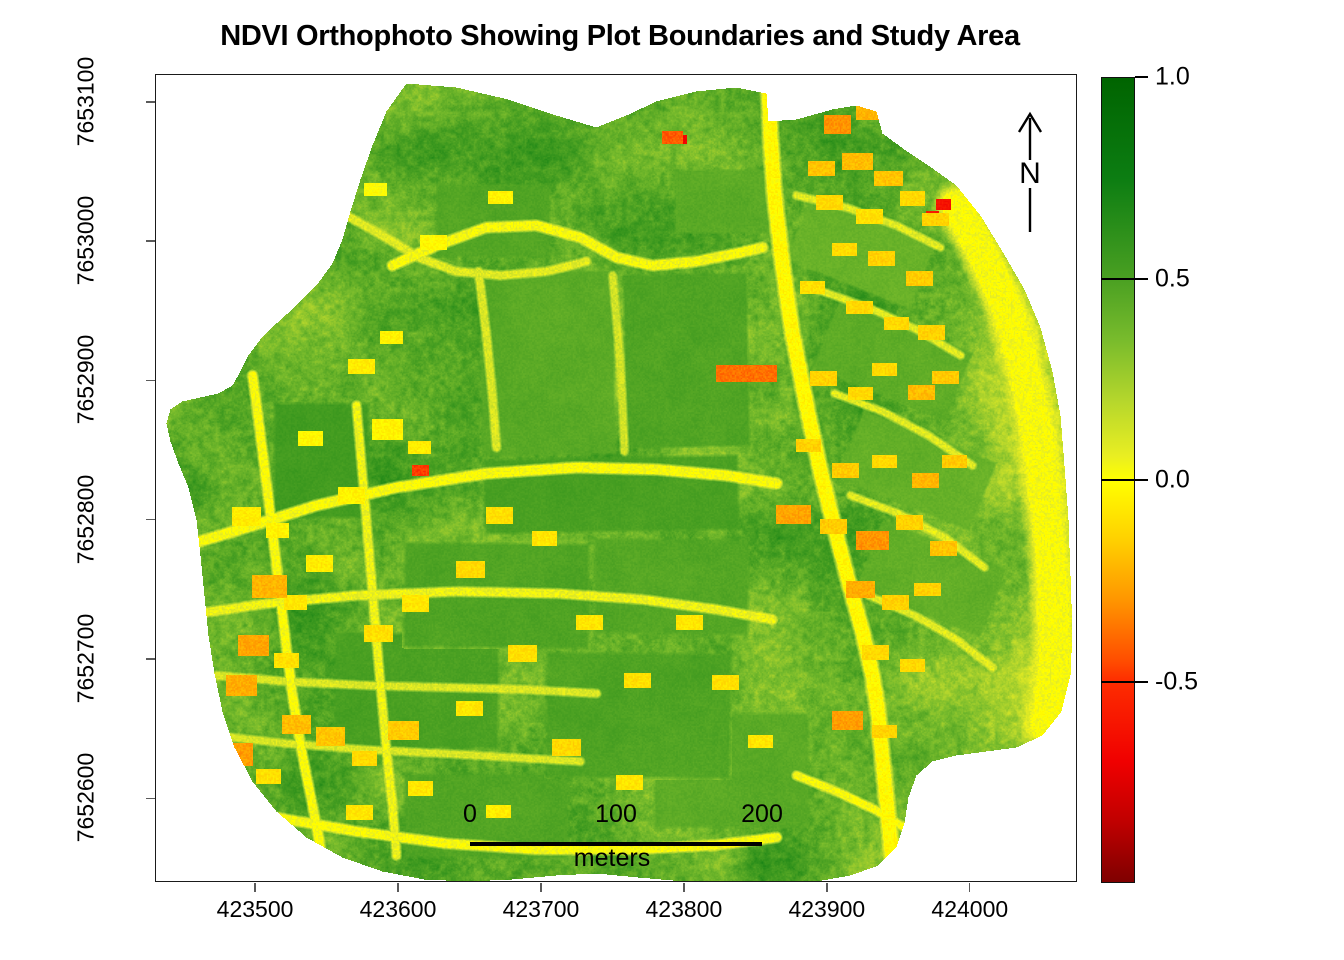  I want to click on north-arrow-icon: N, so click(1030, 171).